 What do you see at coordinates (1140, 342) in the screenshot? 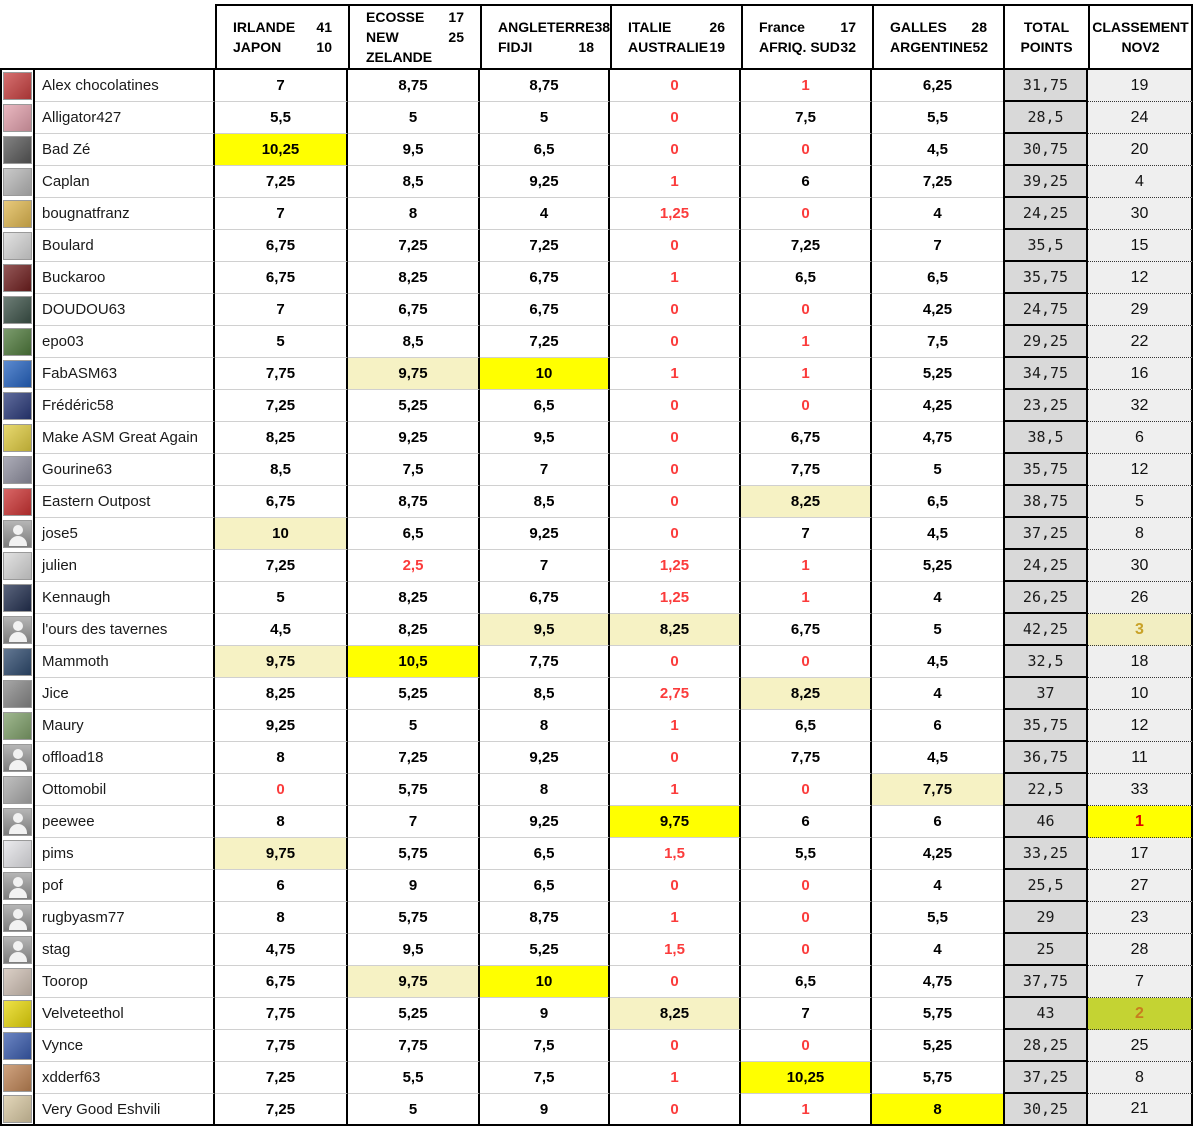
I see `classement-cell: 22` at bounding box center [1140, 342].